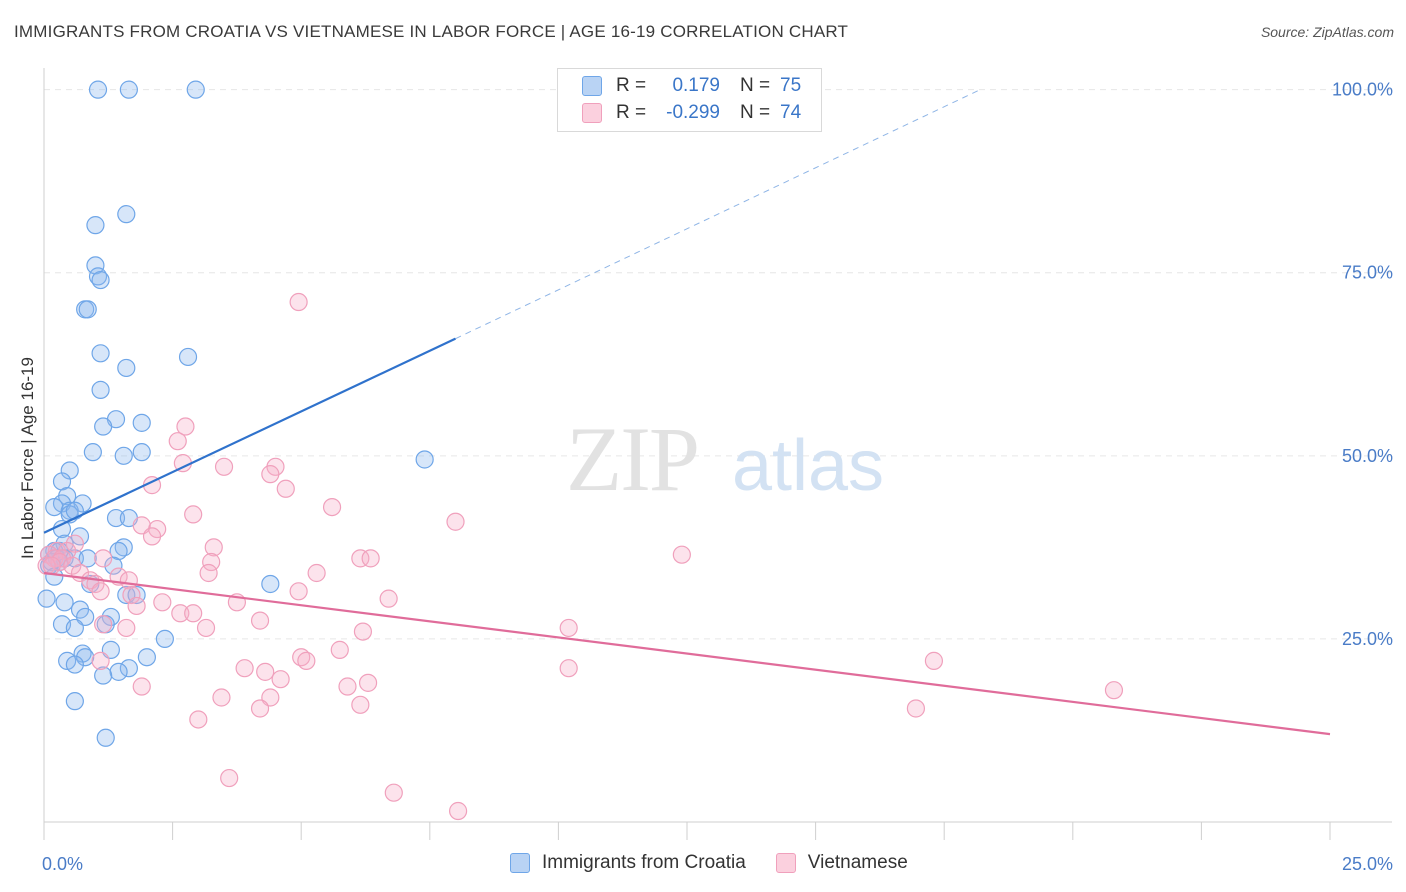 The height and width of the screenshot is (892, 1406). I want to click on watermark-zip: ZIP, so click(632, 459).